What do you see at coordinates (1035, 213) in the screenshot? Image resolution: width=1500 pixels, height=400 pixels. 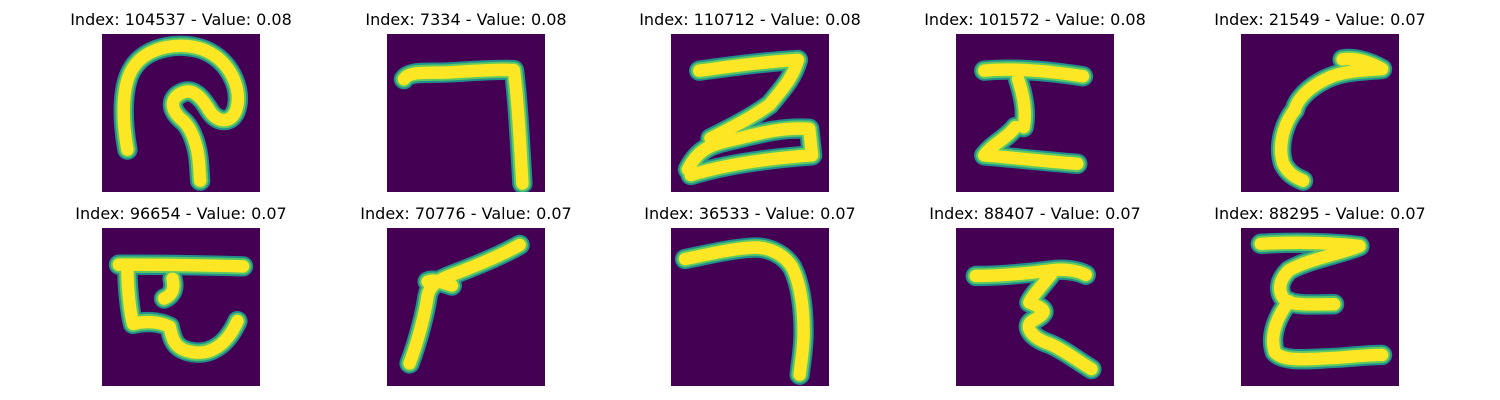 I see `panel-title: Index: 88407 - Value: 0.07` at bounding box center [1035, 213].